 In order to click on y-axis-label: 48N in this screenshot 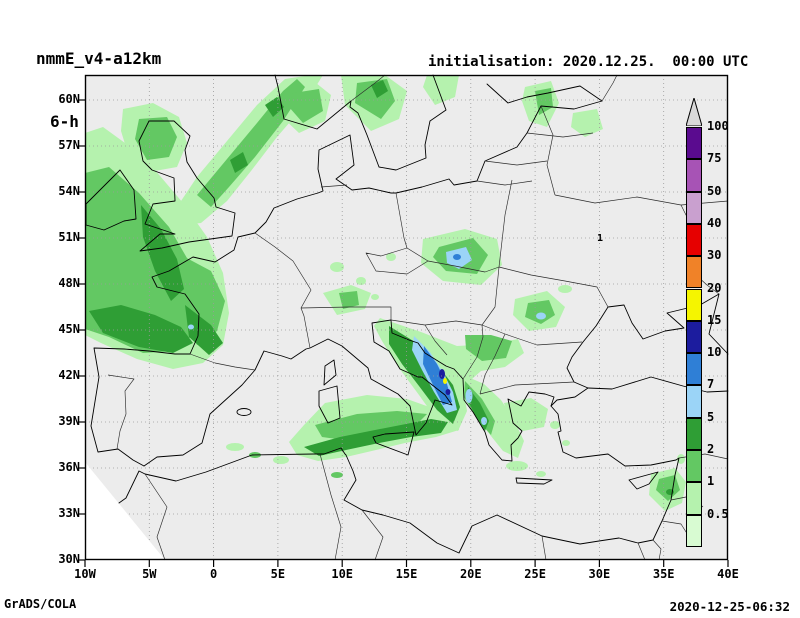, I will do `click(69, 283)`.